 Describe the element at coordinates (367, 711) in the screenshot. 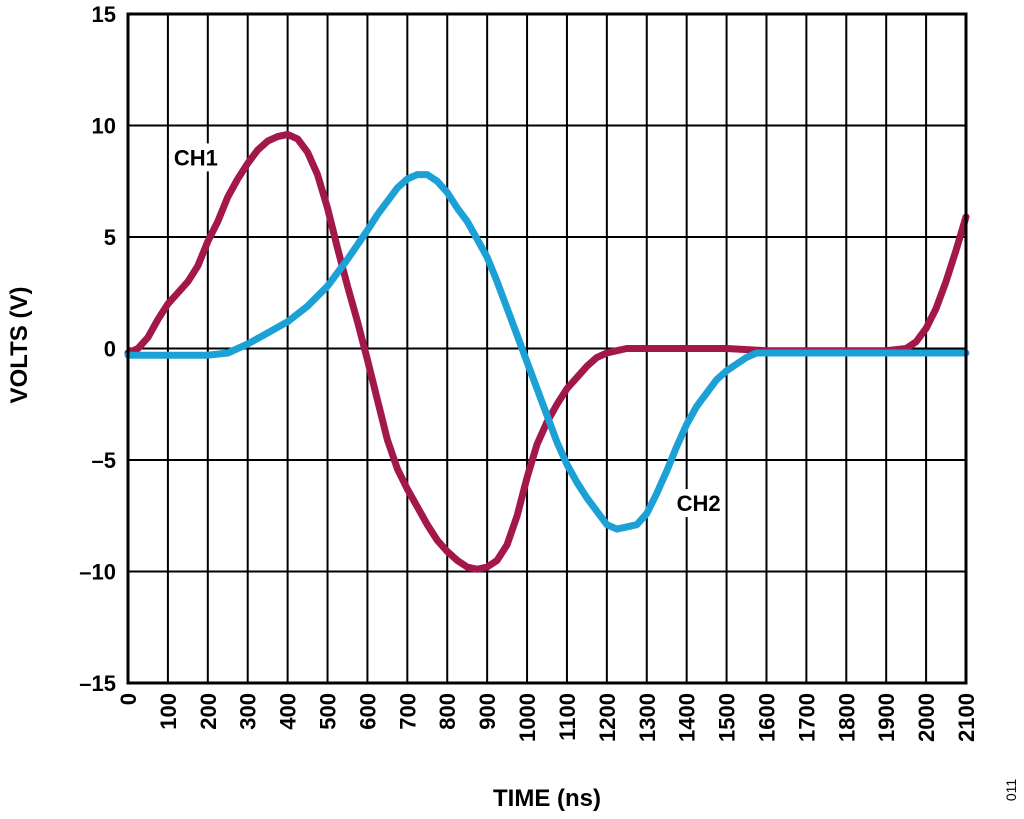

I see `x-tick-label: 600` at that location.